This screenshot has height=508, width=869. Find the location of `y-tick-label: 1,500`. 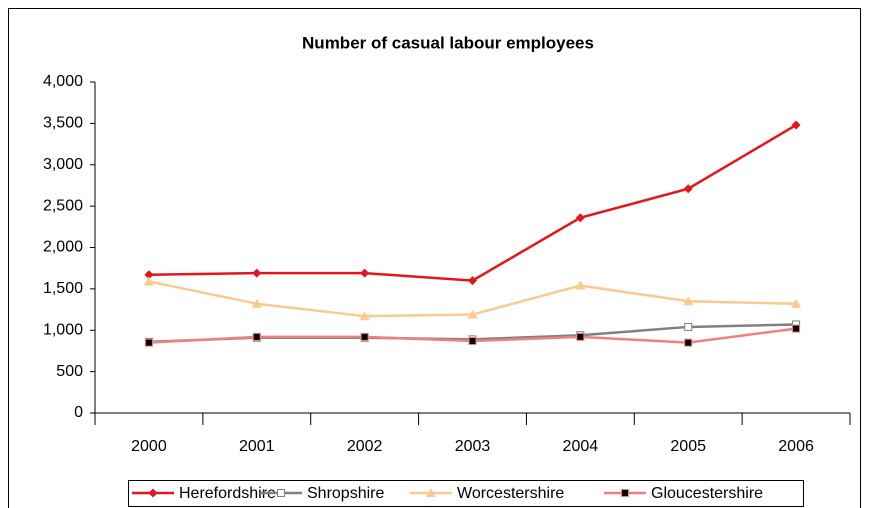

y-tick-label: 1,500 is located at coordinates (63, 288).